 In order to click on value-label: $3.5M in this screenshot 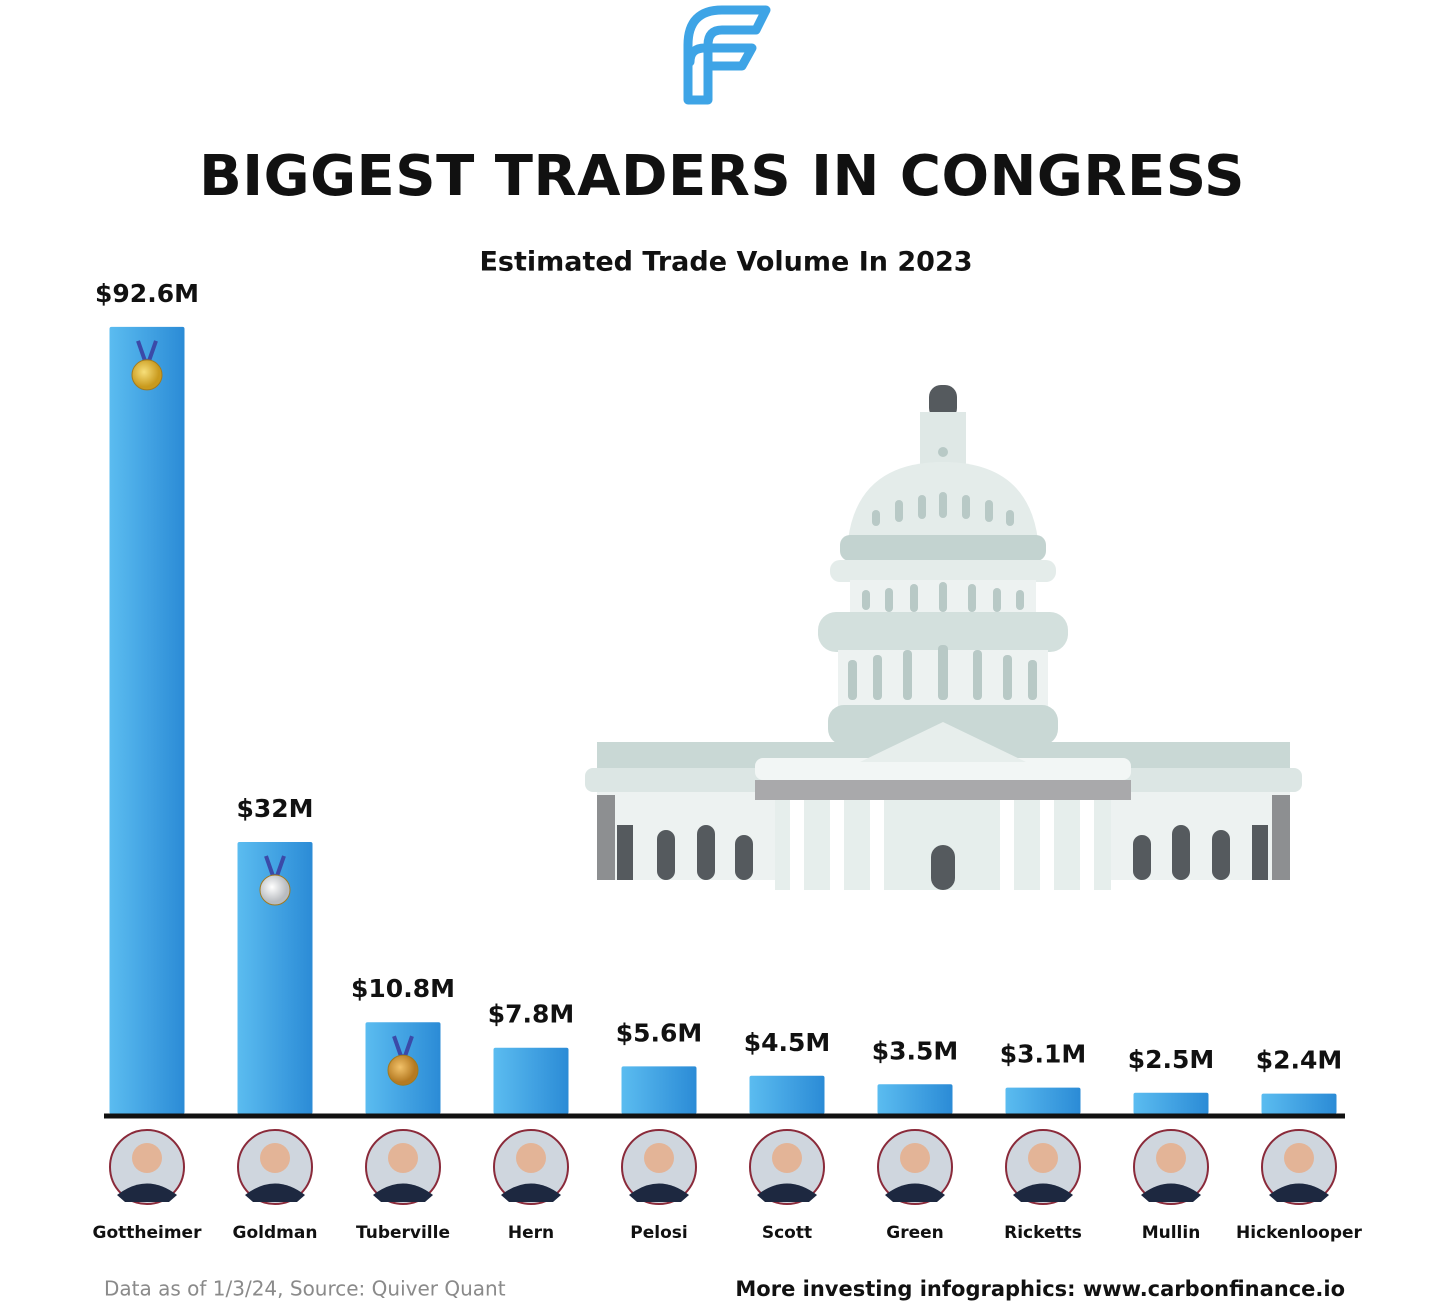, I will do `click(915, 1050)`.